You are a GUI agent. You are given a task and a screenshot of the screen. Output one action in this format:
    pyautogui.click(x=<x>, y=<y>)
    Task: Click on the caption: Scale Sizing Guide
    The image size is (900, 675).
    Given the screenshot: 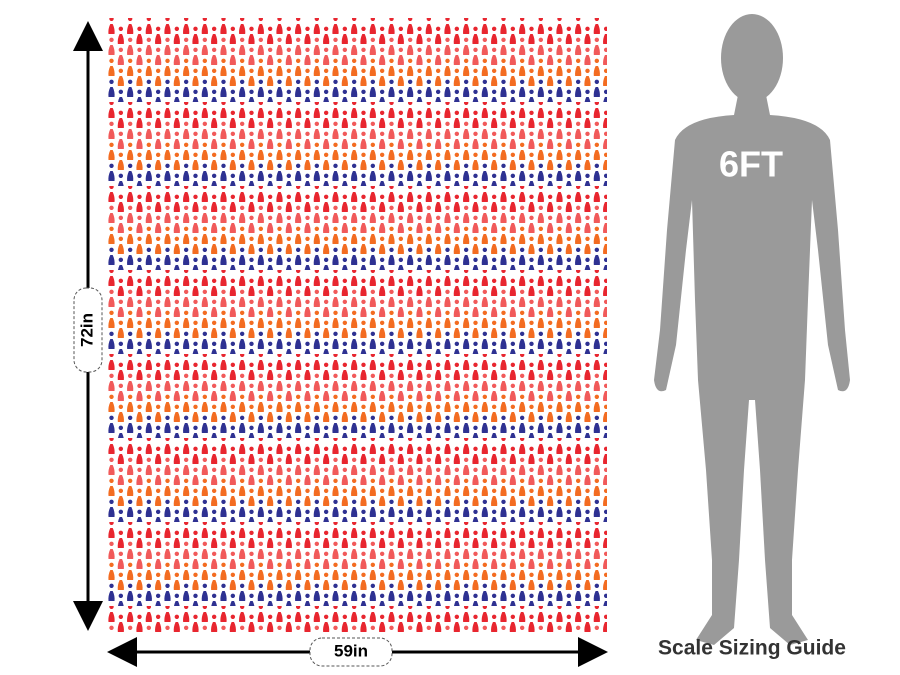 What is the action you would take?
    pyautogui.click(x=752, y=648)
    